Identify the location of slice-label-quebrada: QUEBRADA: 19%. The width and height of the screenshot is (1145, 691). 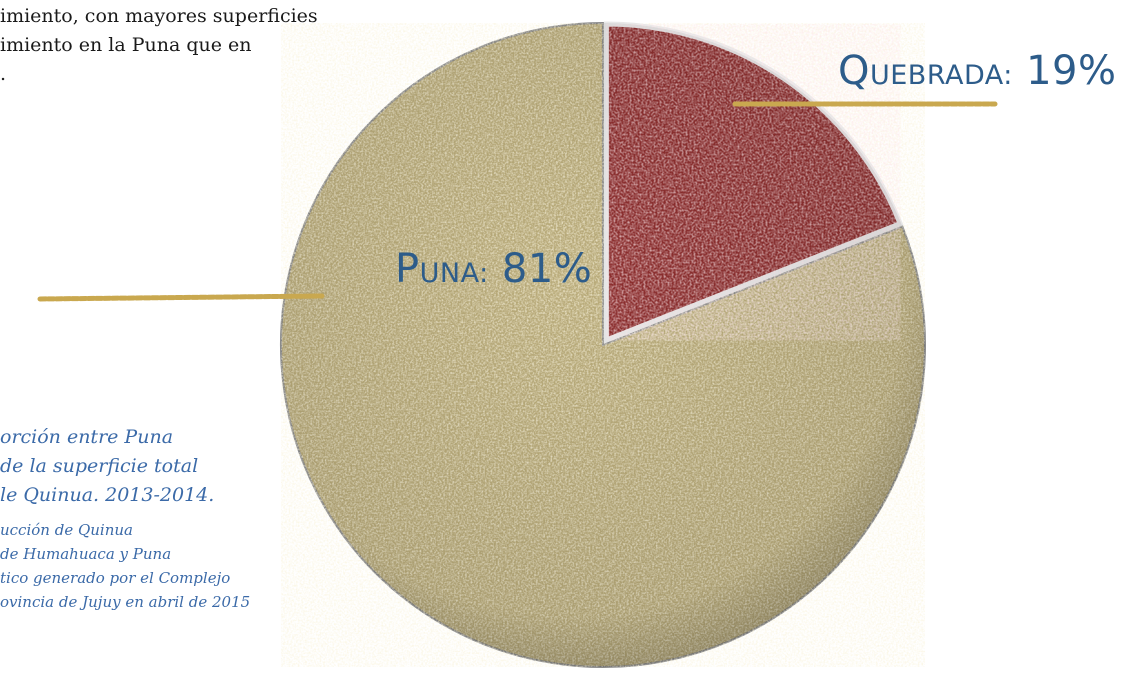
(977, 73).